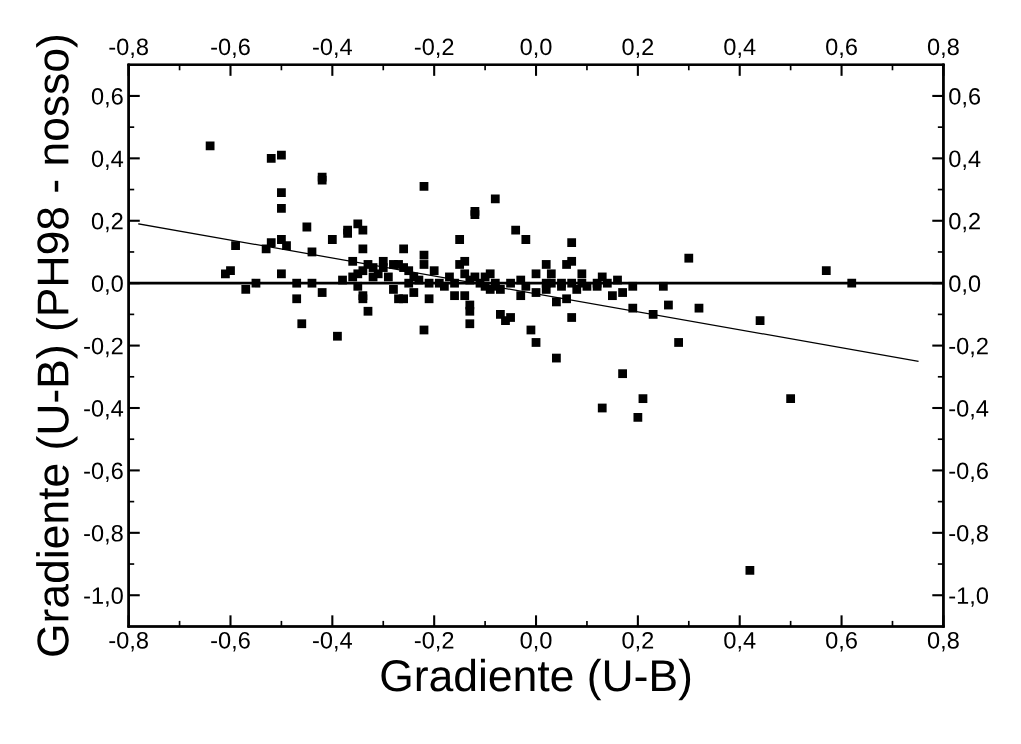 Image resolution: width=1021 pixels, height=744 pixels. Describe the element at coordinates (104, 410) in the screenshot. I see `y-tick-label: -0,4` at that location.